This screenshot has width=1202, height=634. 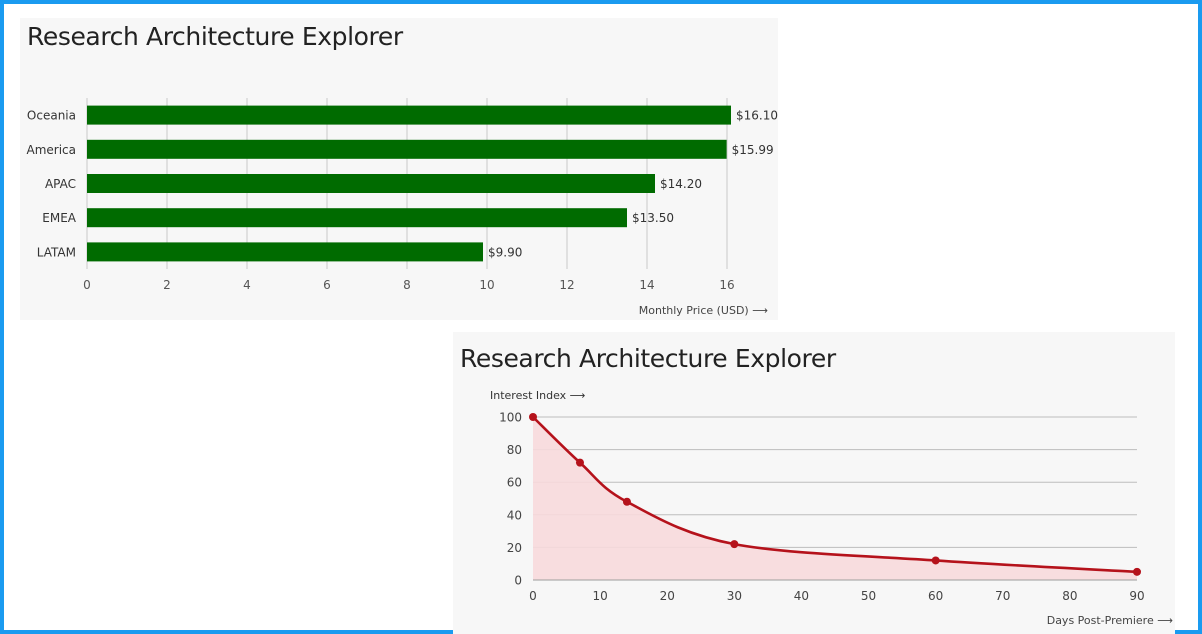 I want to click on area-fill, so click(x=835, y=498).